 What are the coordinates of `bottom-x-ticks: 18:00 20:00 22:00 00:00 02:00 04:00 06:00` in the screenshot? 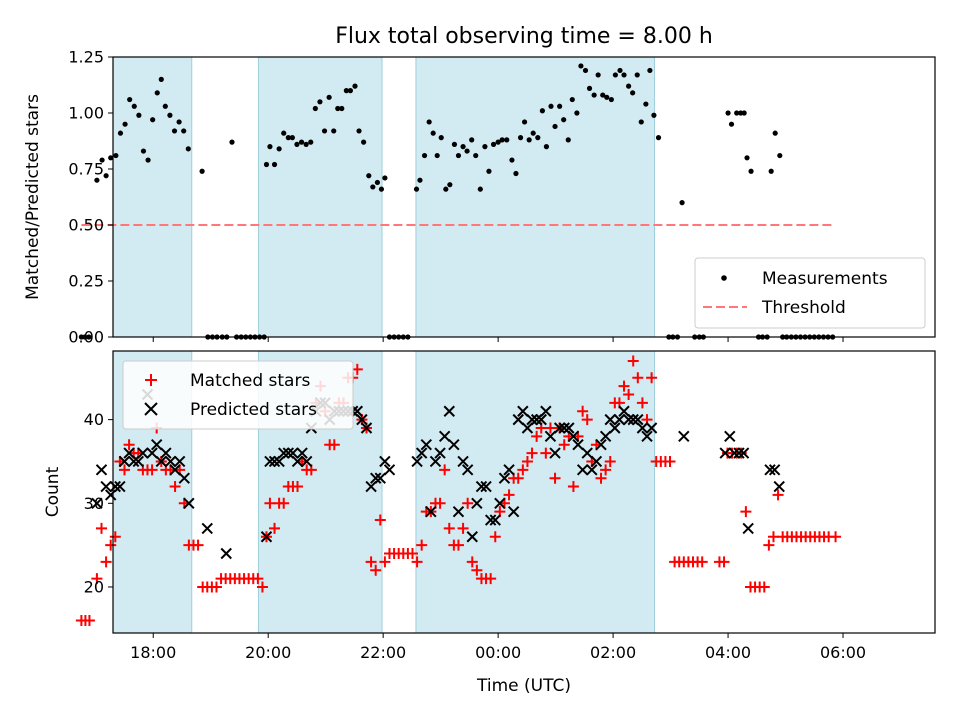 It's located at (498, 647).